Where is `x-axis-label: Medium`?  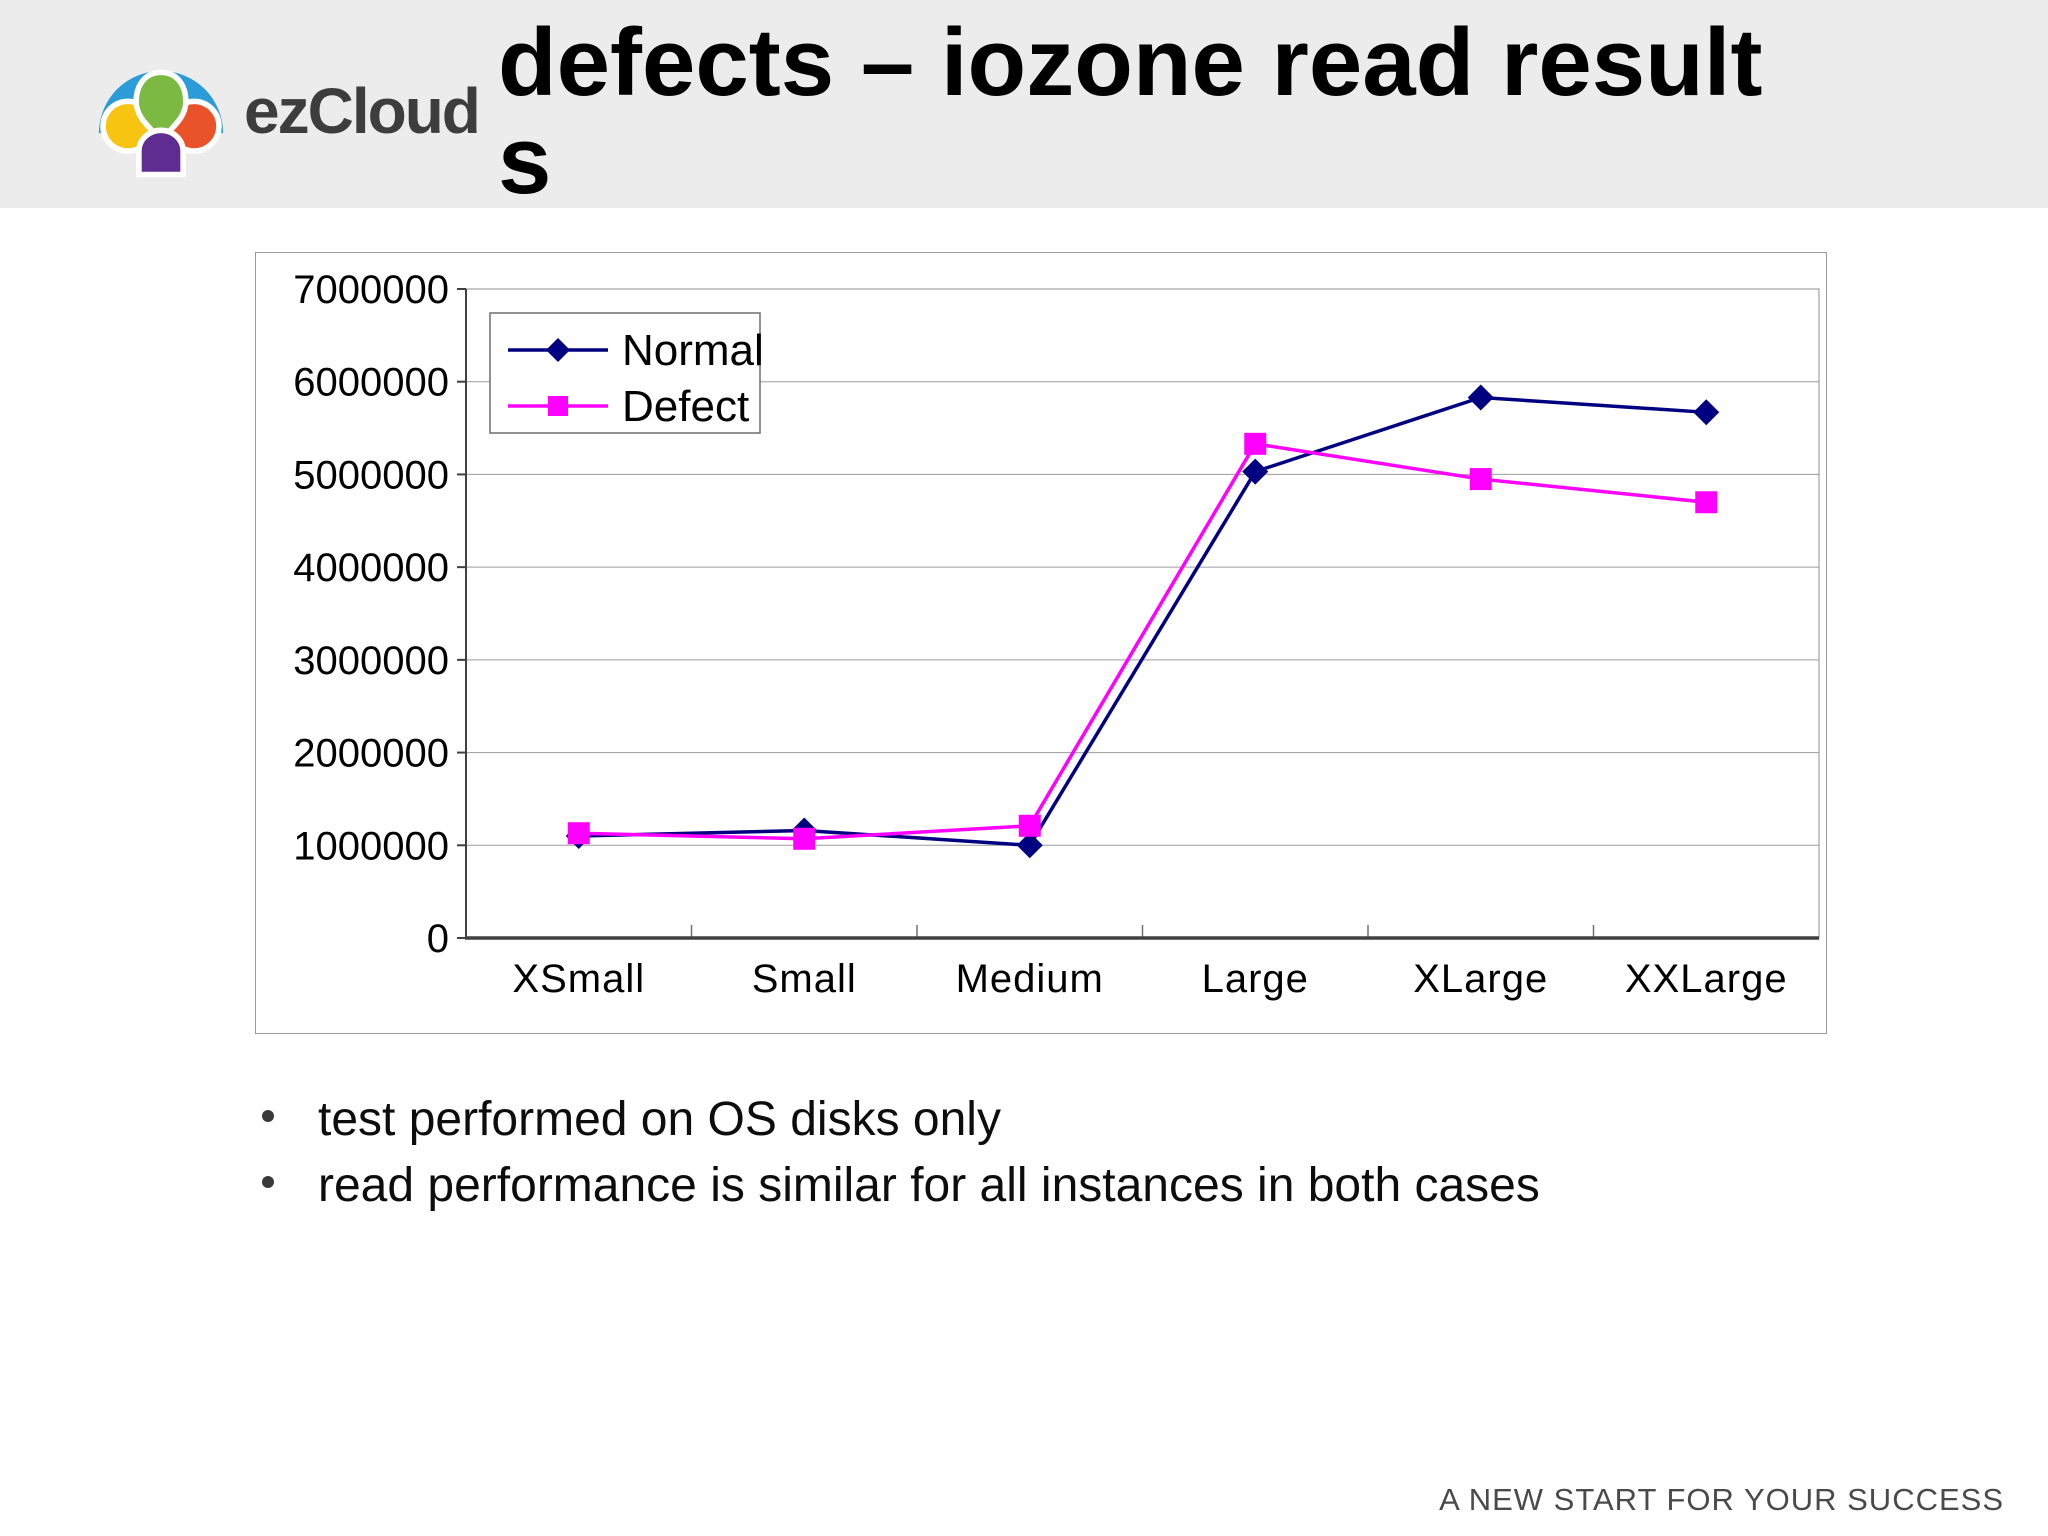
x-axis-label: Medium is located at coordinates (1030, 979).